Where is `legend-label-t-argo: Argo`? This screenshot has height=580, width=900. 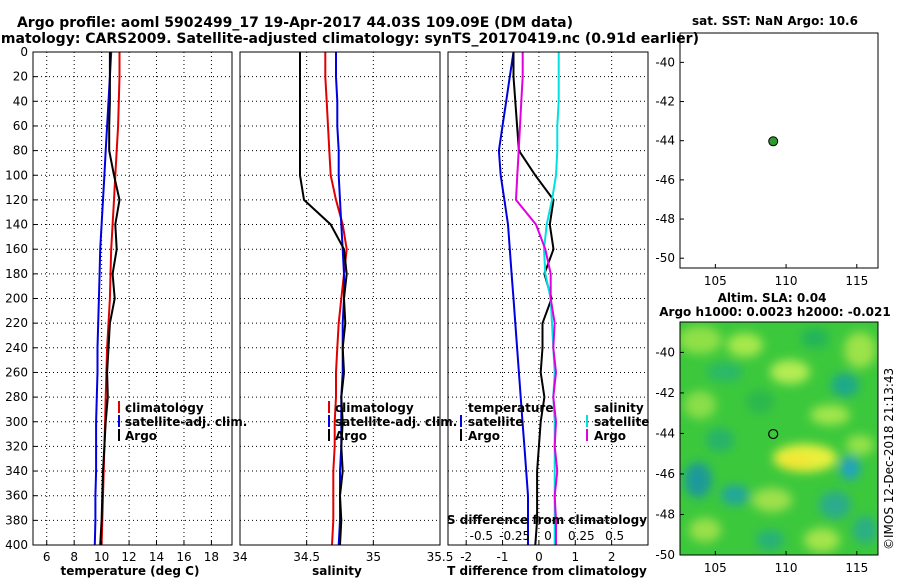 legend-label-t-argo: Argo is located at coordinates (484, 436).